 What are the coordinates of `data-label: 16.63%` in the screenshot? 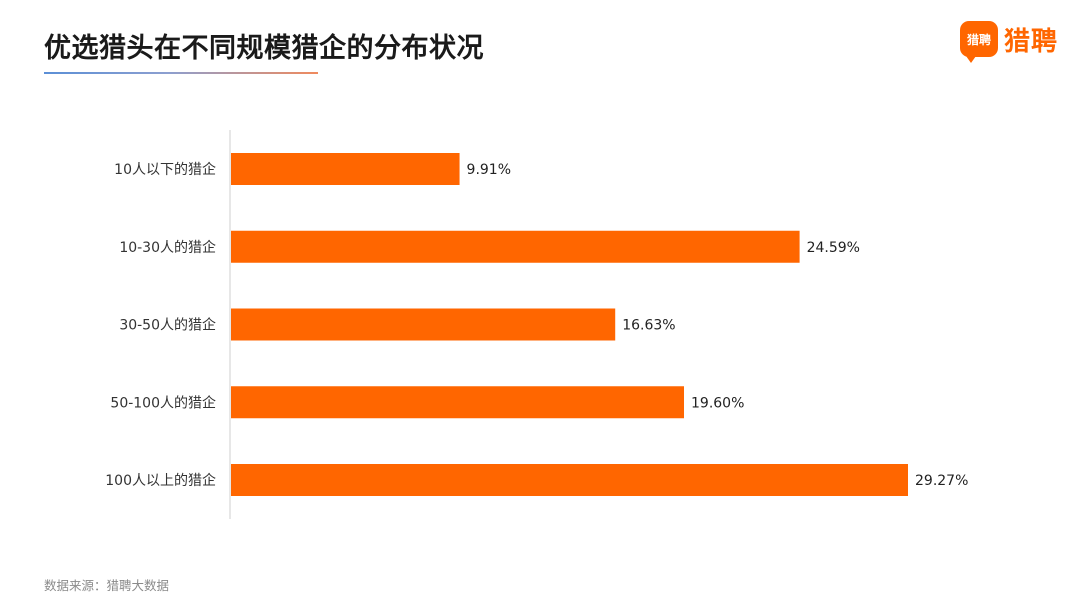 It's located at (648, 326).